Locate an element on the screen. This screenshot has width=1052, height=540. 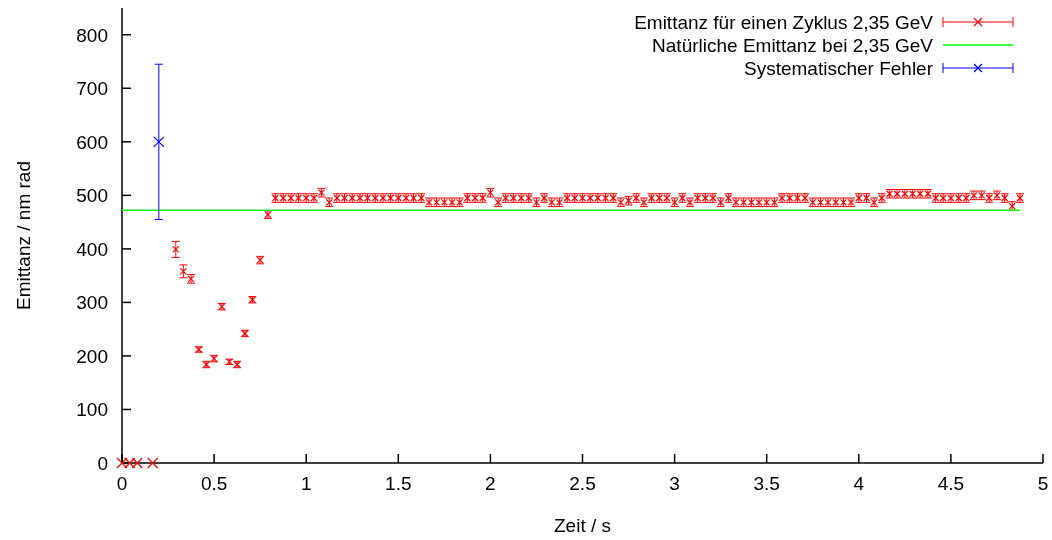
legend-label: Systematischer Fehler is located at coordinates (838, 68).